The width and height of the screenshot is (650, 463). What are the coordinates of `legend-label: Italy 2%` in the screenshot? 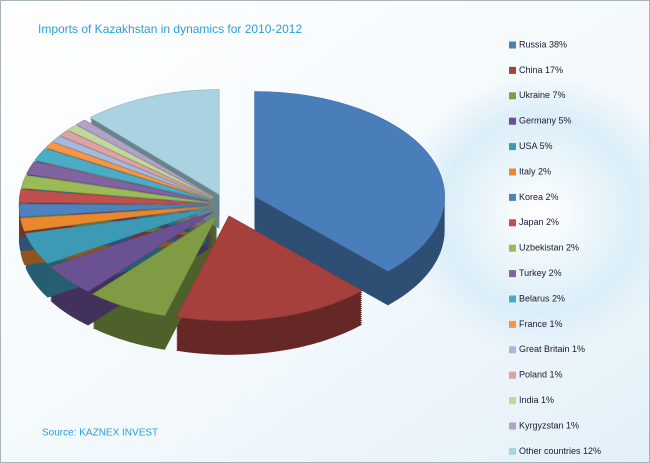 It's located at (535, 171).